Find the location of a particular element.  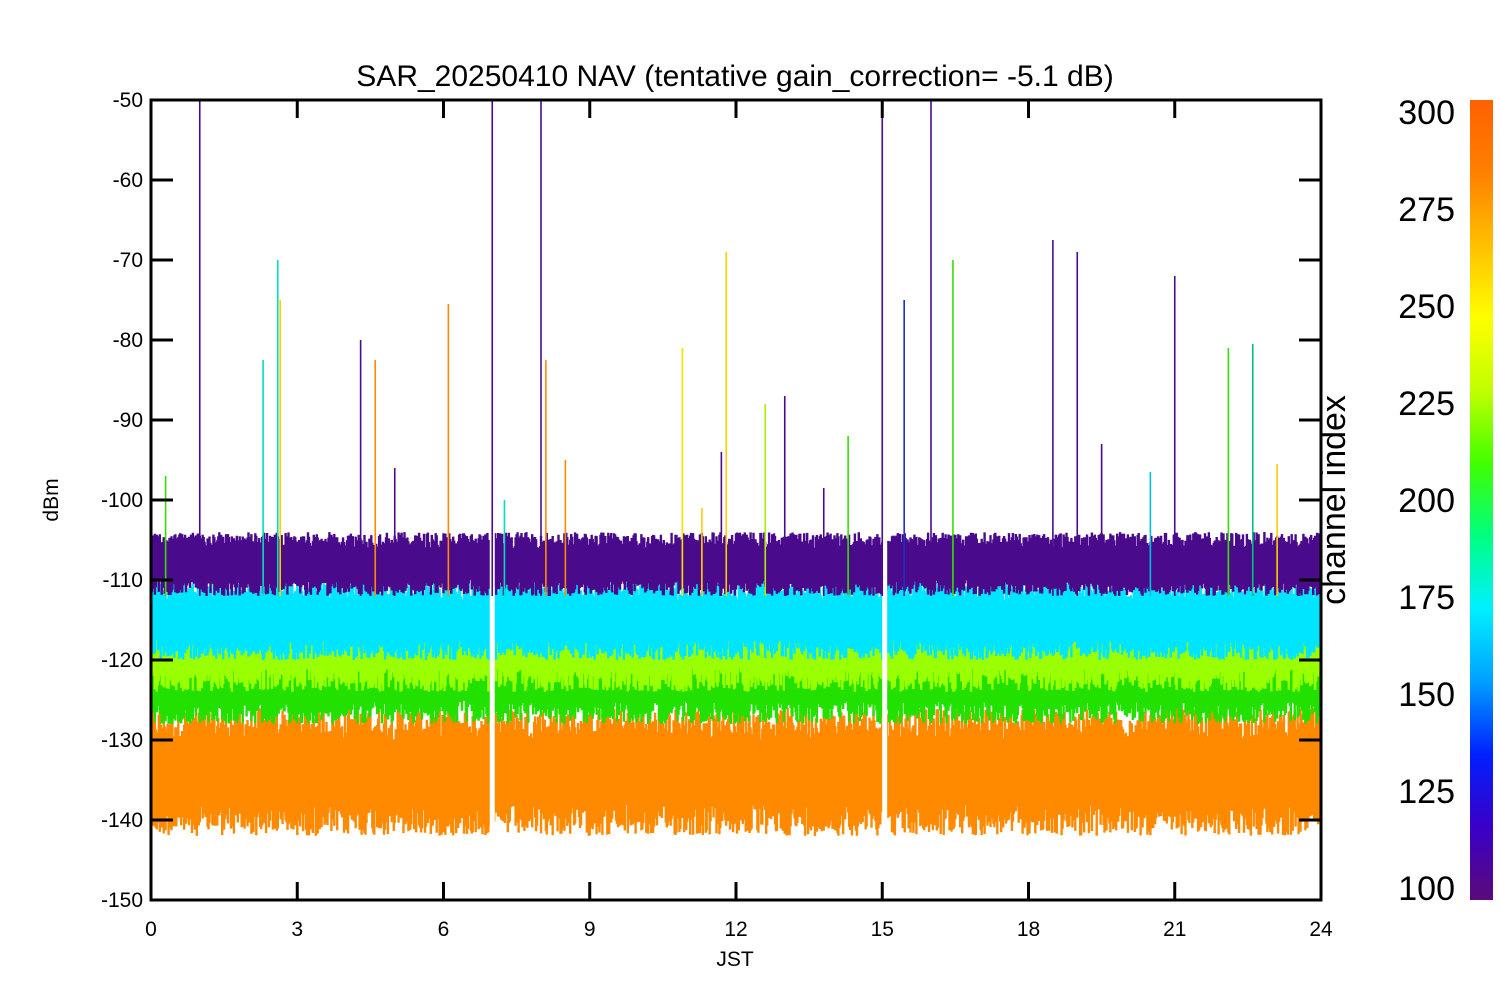

x-tick-label: 0 is located at coordinates (151, 929).